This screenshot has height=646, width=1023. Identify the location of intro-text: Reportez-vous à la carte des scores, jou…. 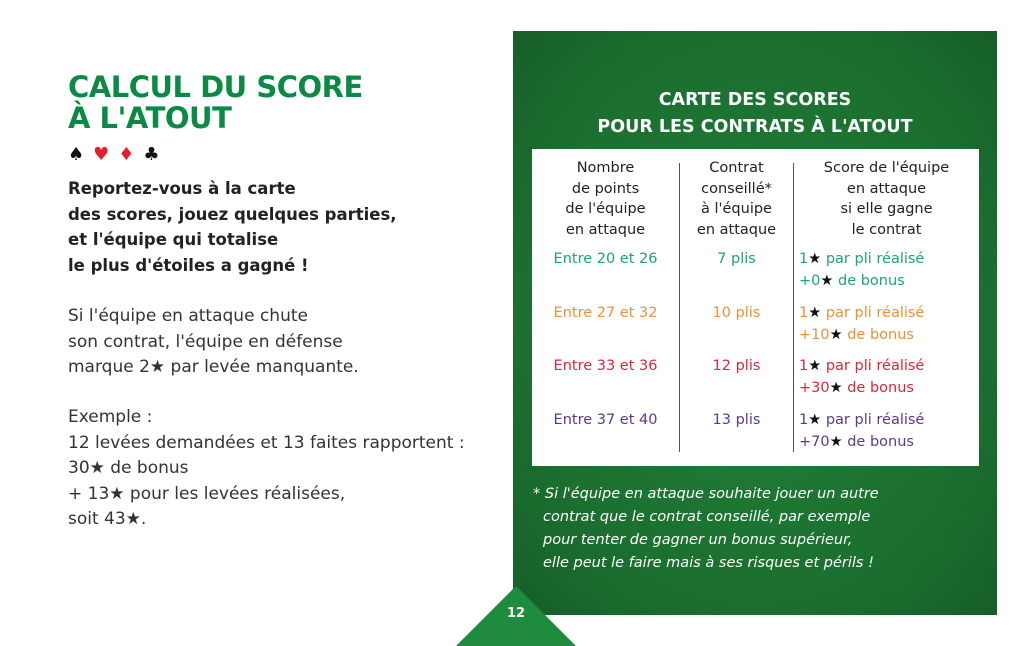
(232, 227).